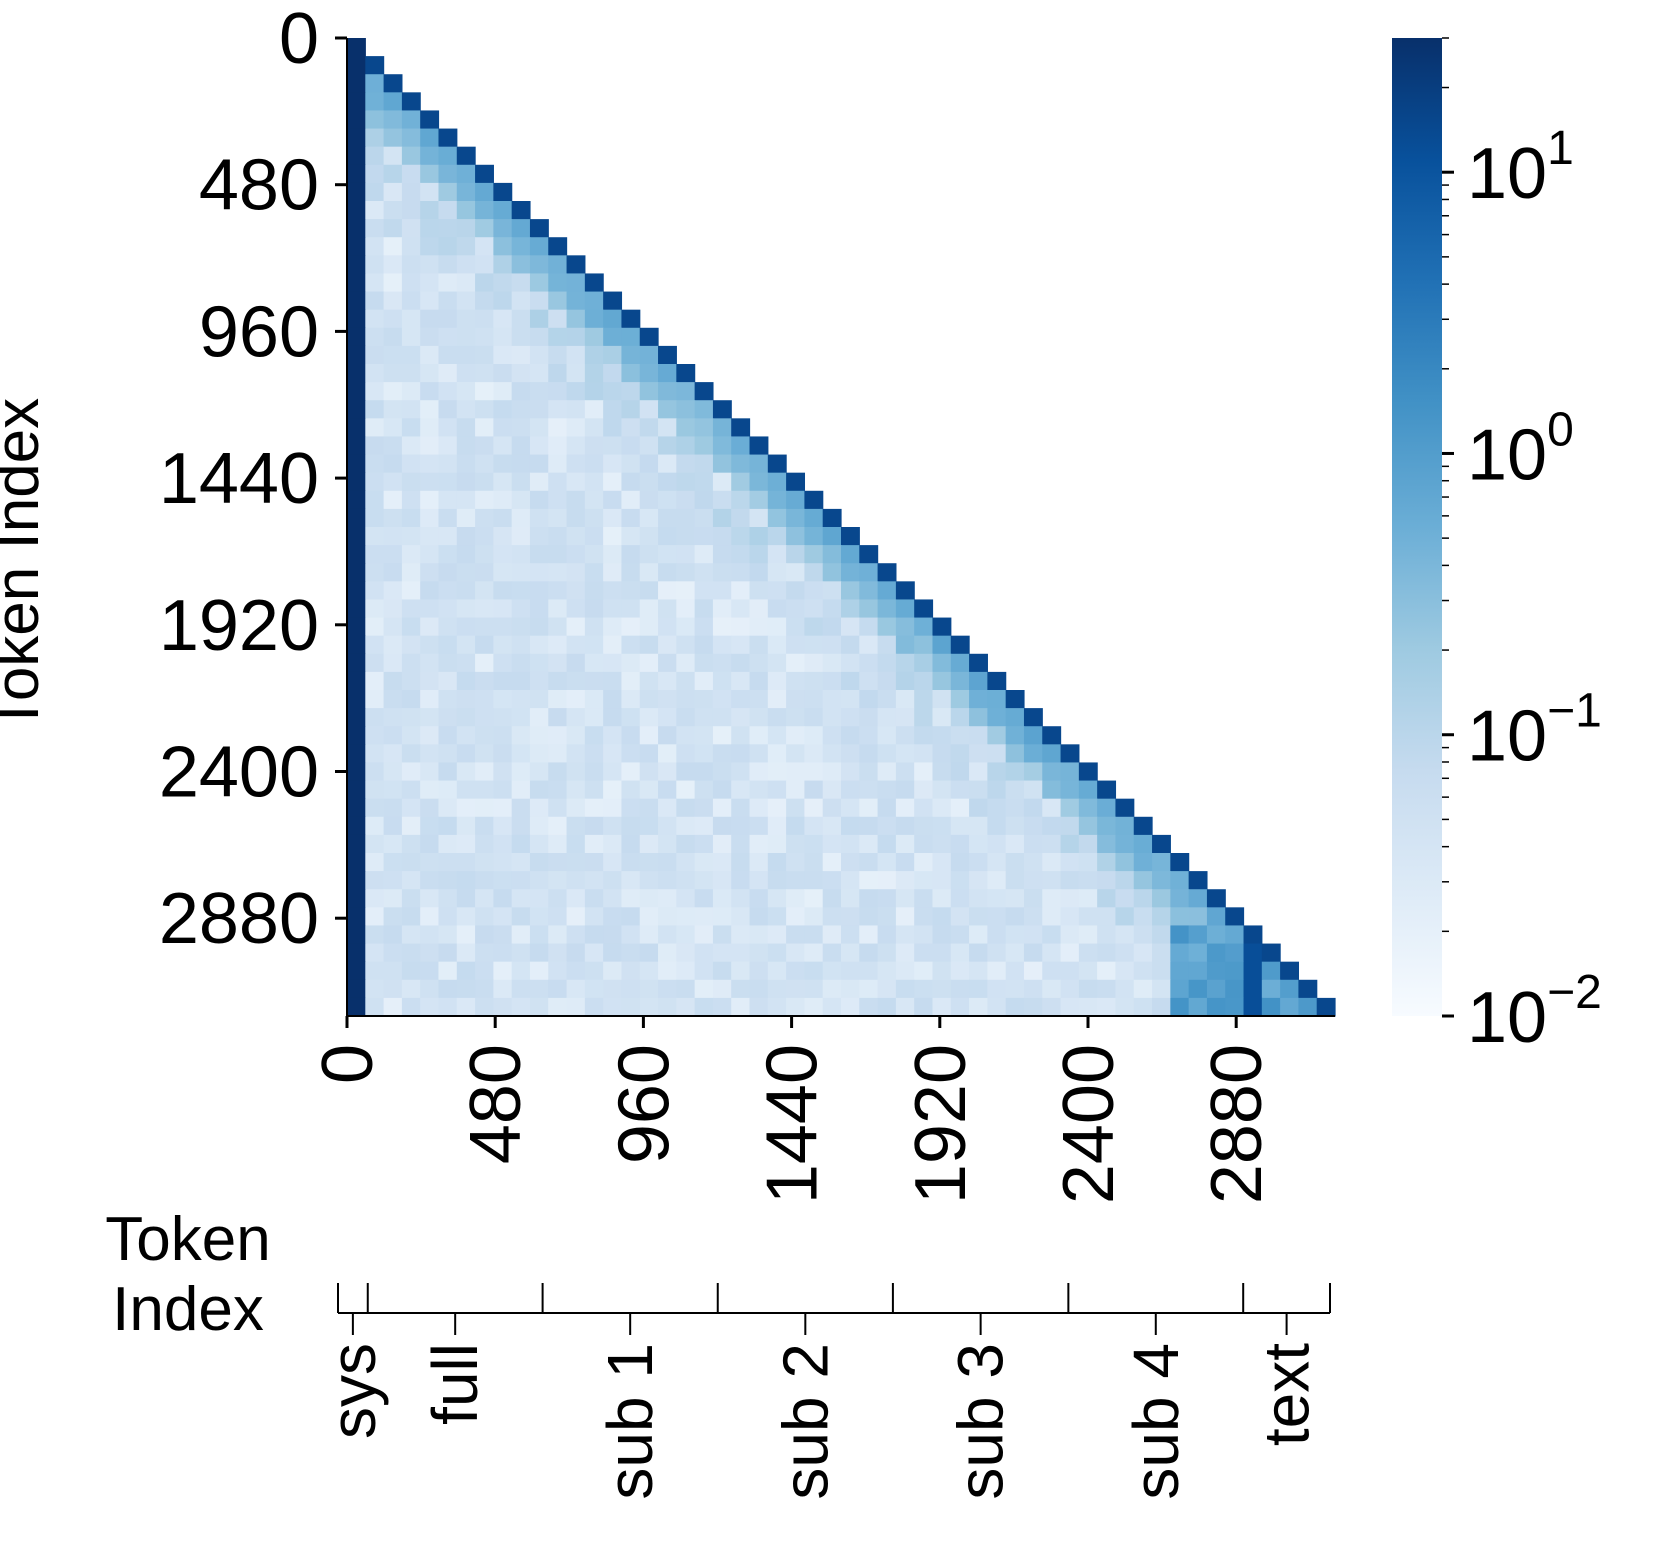 This screenshot has width=1660, height=1543. What do you see at coordinates (1156, 1421) in the screenshot?
I see `segment-label: sub 4` at bounding box center [1156, 1421].